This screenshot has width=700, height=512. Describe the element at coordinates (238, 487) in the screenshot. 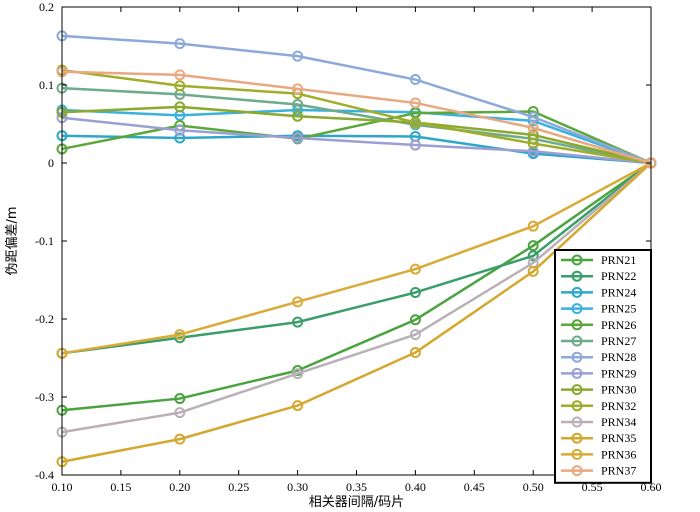

I see `x-tick-label: 0.25` at that location.